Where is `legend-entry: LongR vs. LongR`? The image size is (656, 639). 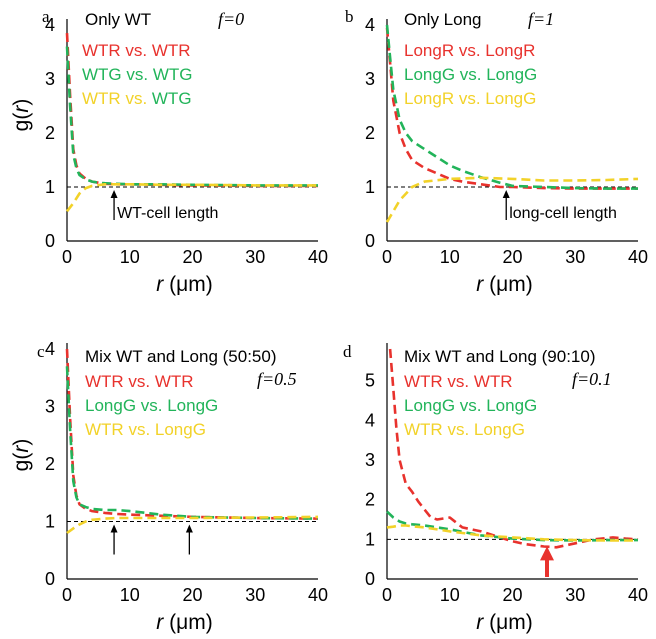 legend-entry: LongR vs. LongR is located at coordinates (469, 50).